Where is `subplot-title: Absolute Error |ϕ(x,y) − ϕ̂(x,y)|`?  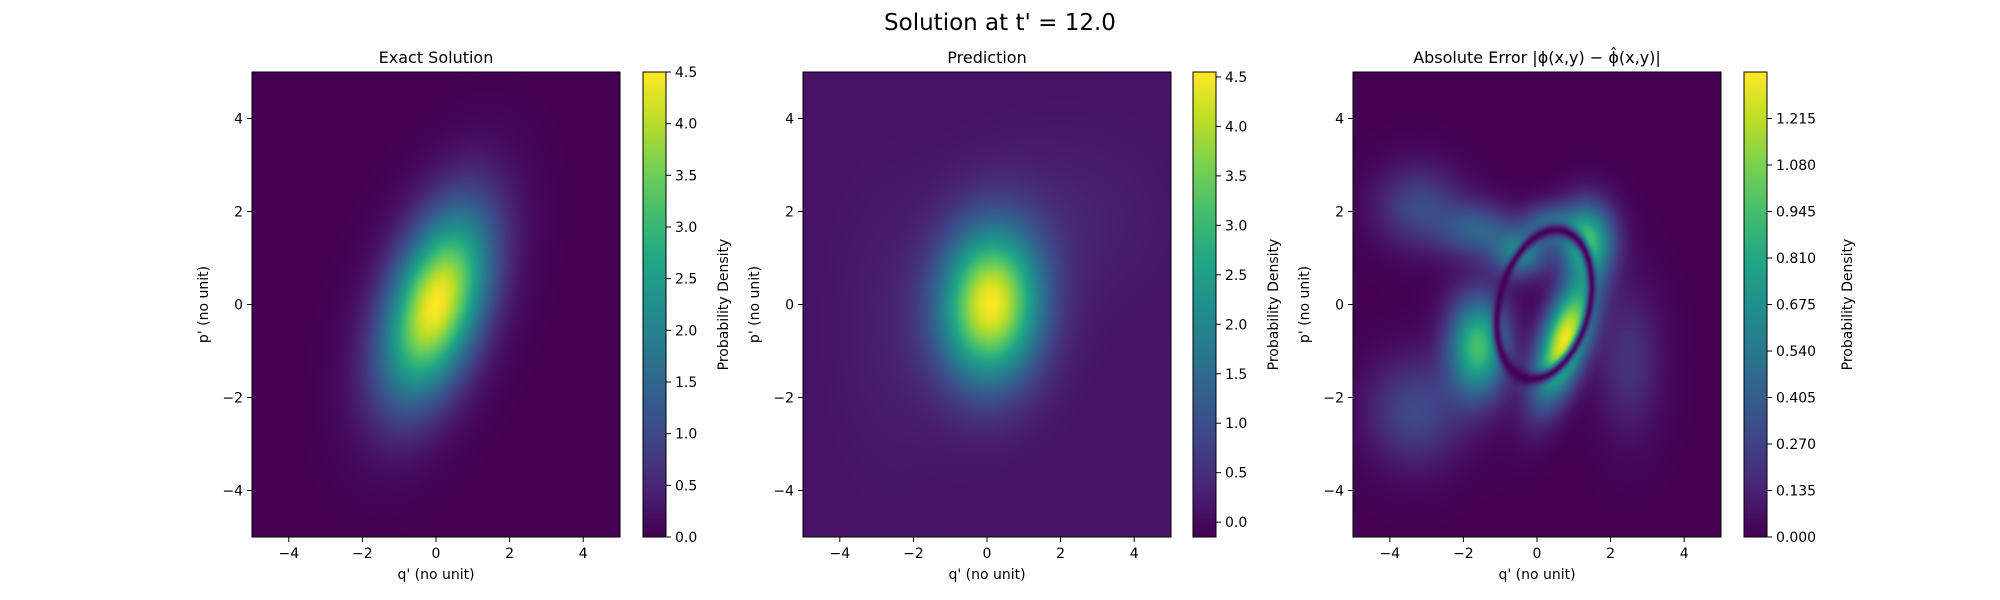 subplot-title: Absolute Error |ϕ(x,y) − ϕ̂(x,y)| is located at coordinates (1537, 57).